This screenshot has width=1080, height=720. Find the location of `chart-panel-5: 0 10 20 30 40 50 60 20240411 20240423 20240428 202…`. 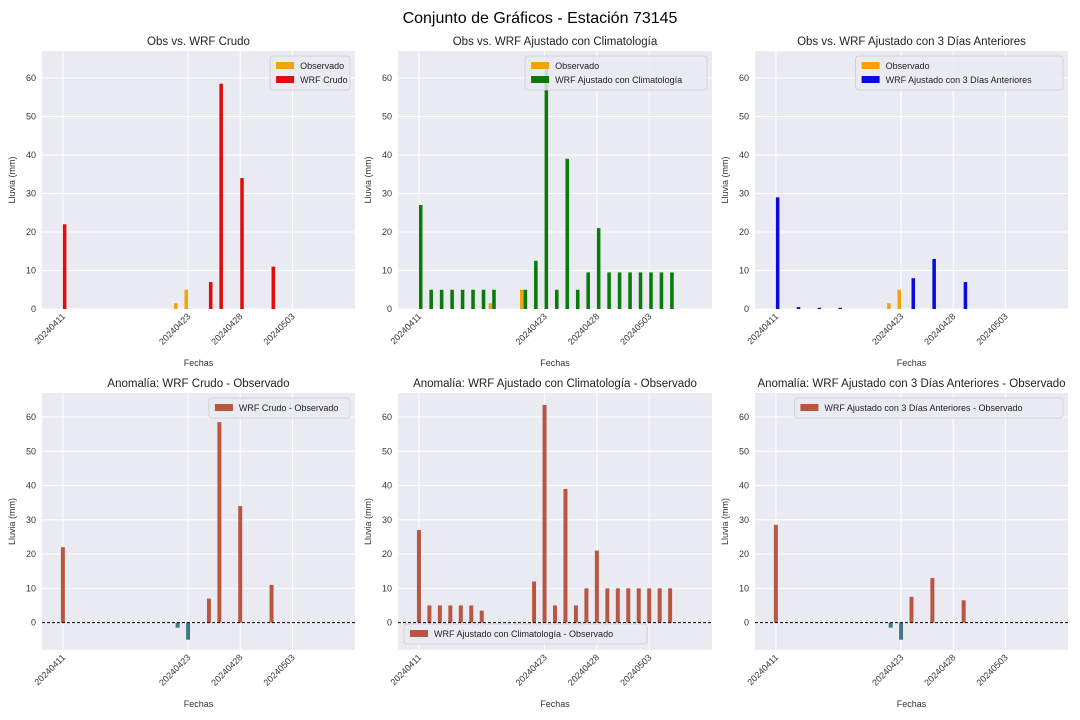

chart-panel-5: 0 10 20 30 40 50 60 20240411 20240423 20240428 202… is located at coordinates (537, 543).